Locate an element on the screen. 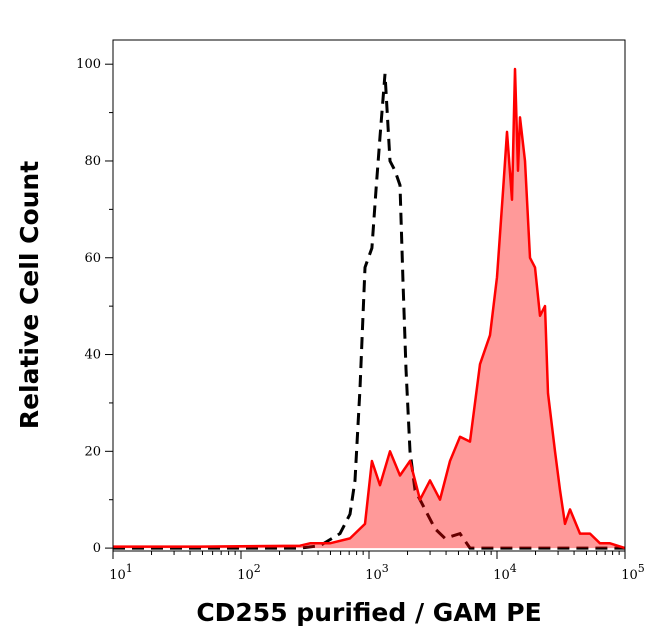 The image size is (646, 641). y-tick-label: 60 is located at coordinates (92, 258).